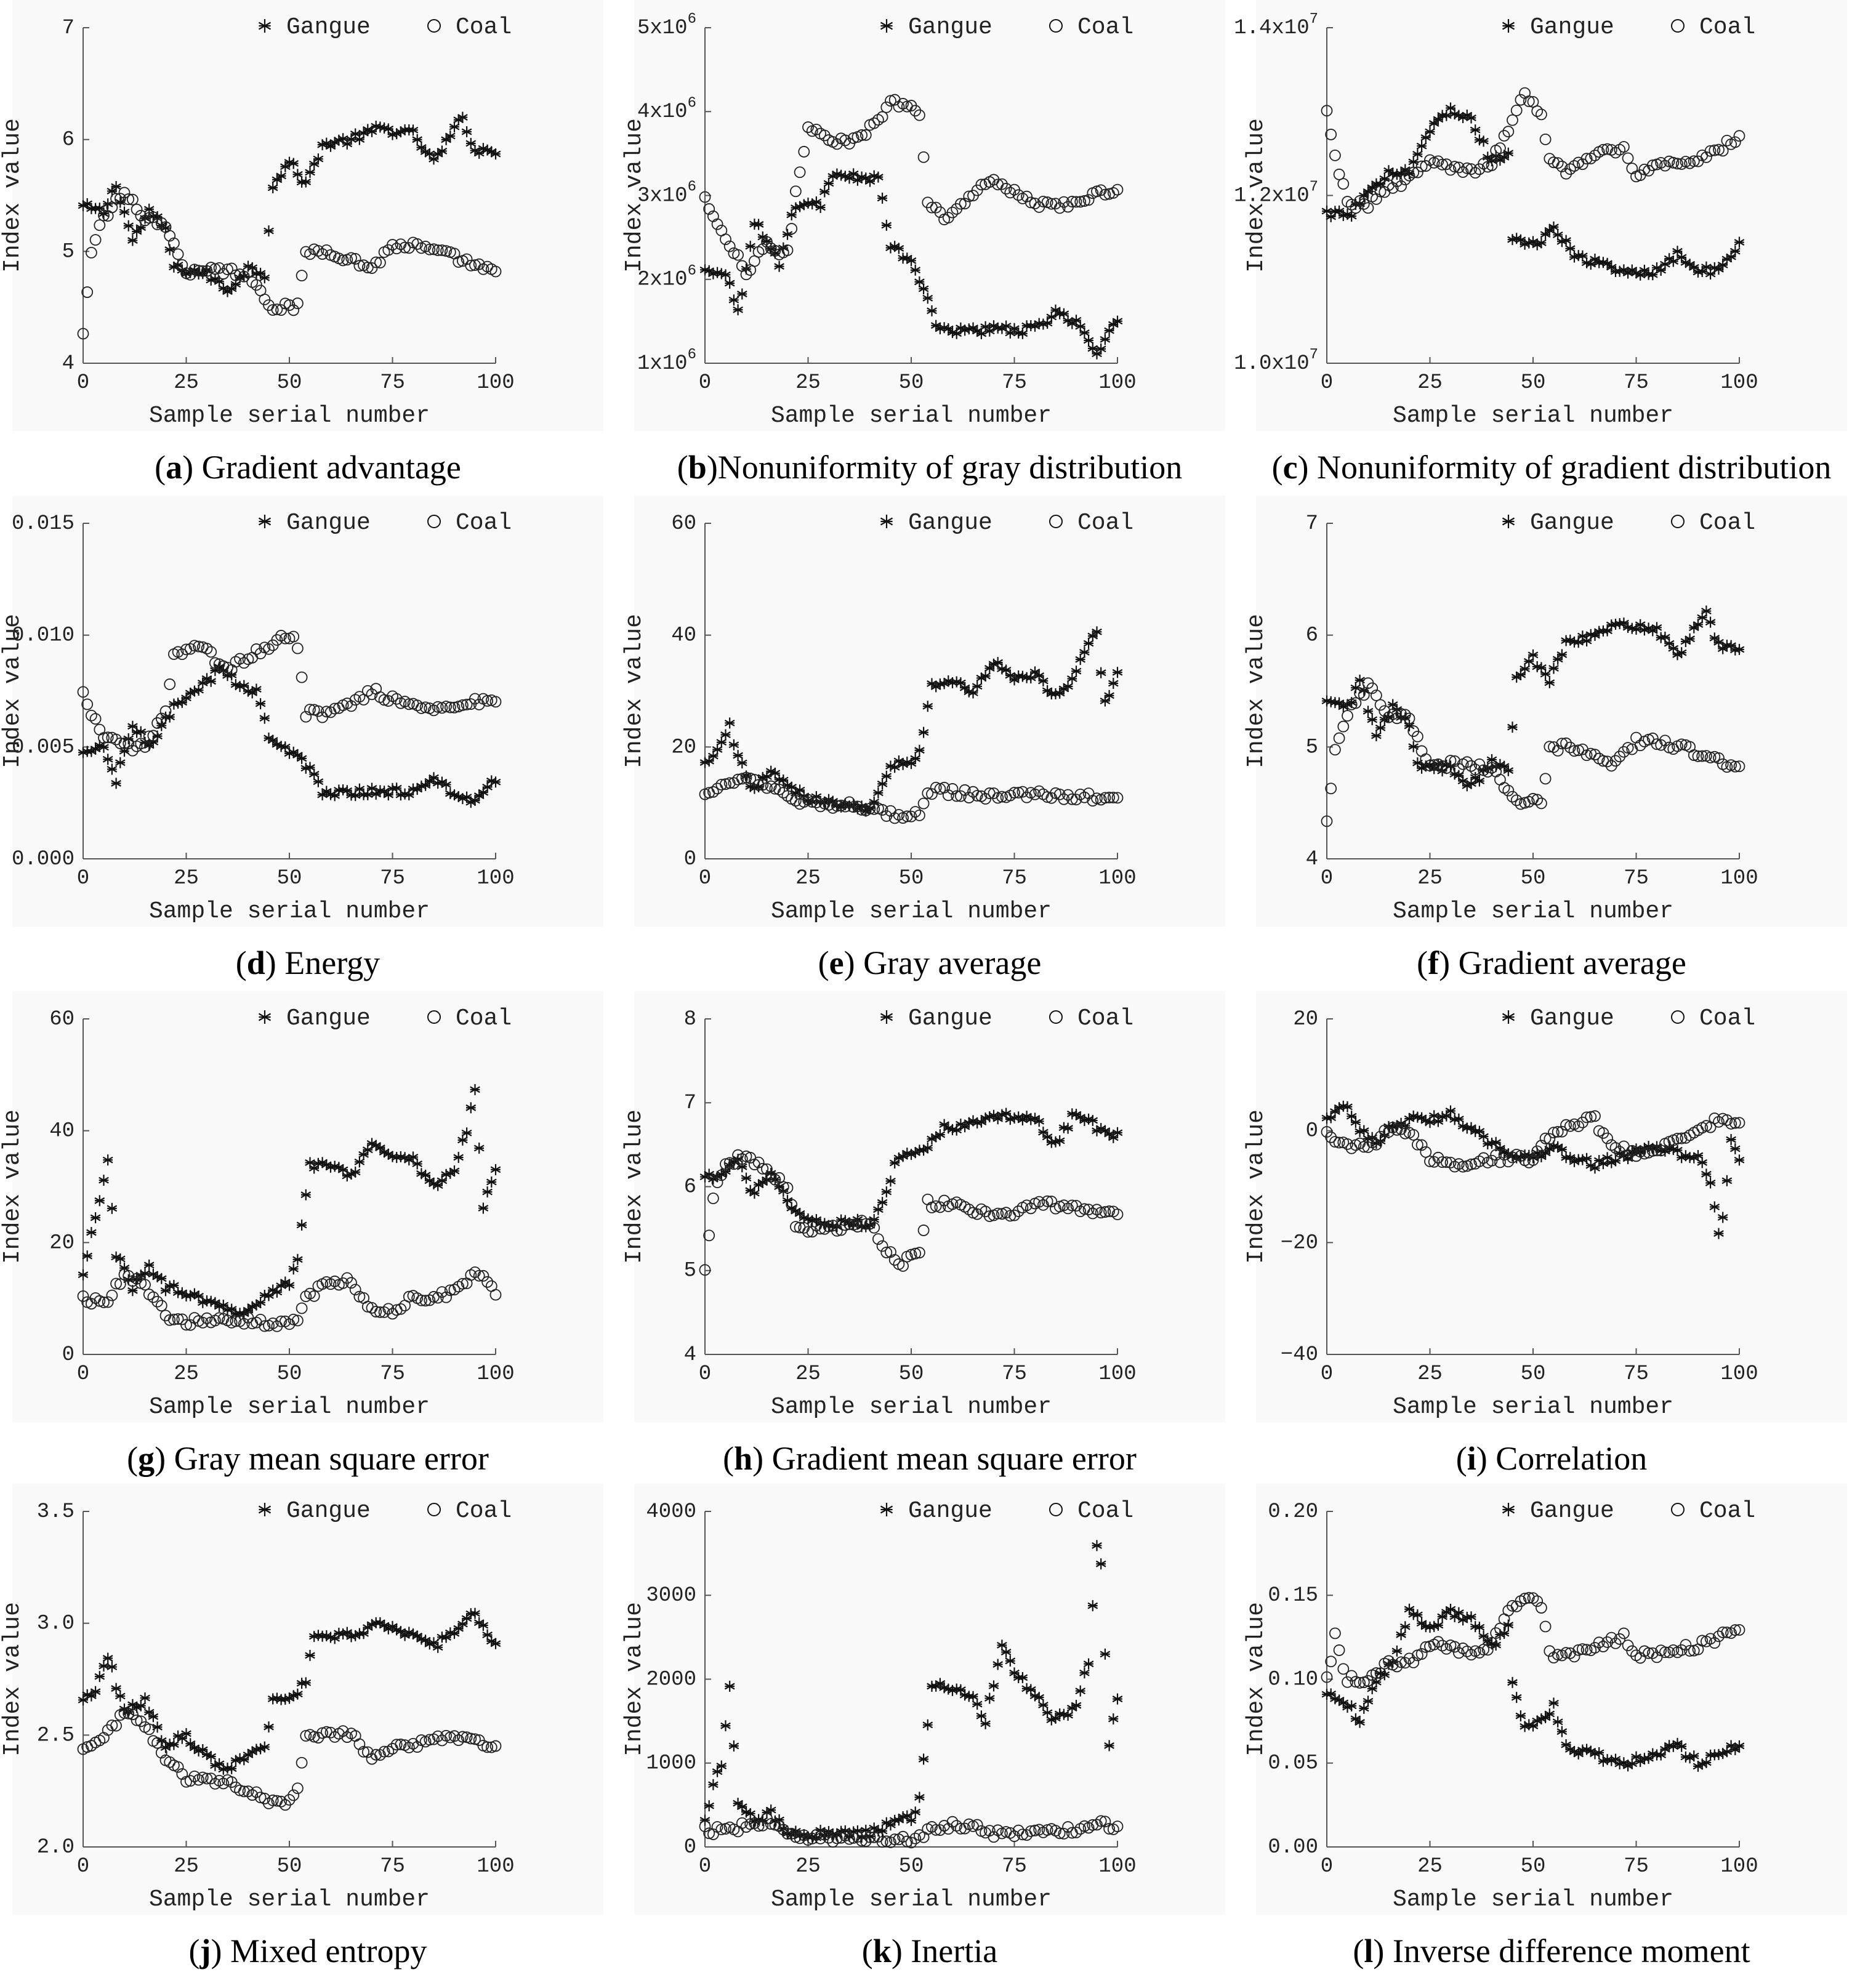  Describe the element at coordinates (666, 25) in the screenshot. I see `y-tick-label: 5x10⁶` at that location.